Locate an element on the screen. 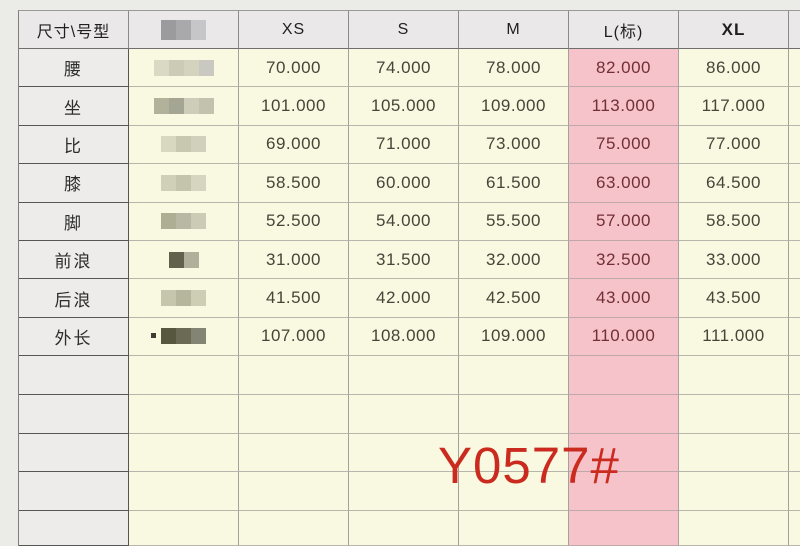 Image resolution: width=800 pixels, height=546 pixels. value-cell: 70.000 is located at coordinates (294, 68).